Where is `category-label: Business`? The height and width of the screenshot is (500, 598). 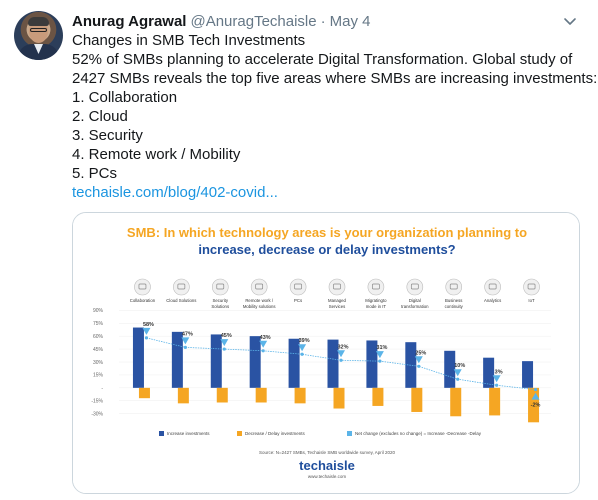
category-label: Business is located at coordinates (453, 300).